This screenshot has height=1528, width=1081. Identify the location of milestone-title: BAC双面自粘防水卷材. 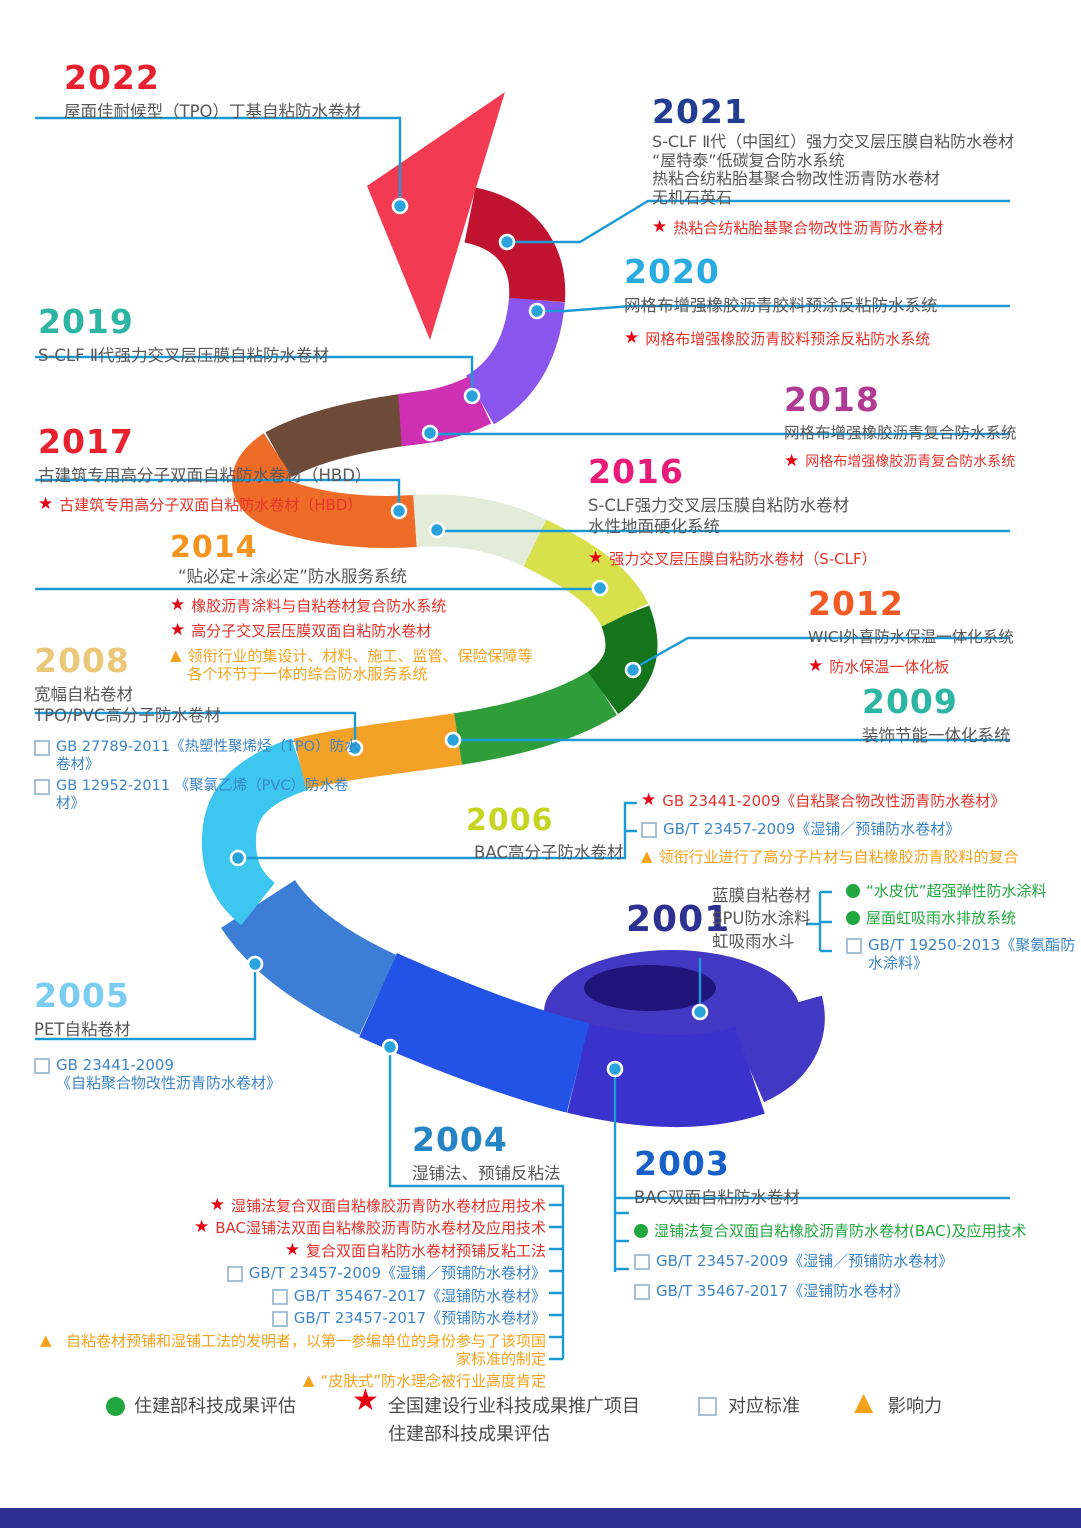
(717, 1197).